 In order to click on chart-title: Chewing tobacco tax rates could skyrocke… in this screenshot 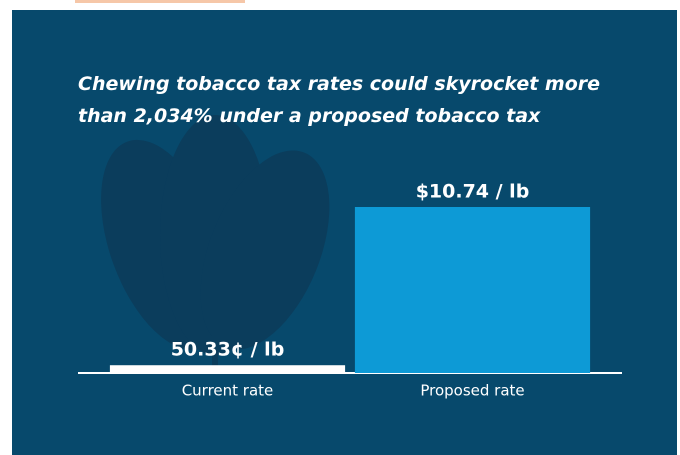, I will do `click(339, 100)`.